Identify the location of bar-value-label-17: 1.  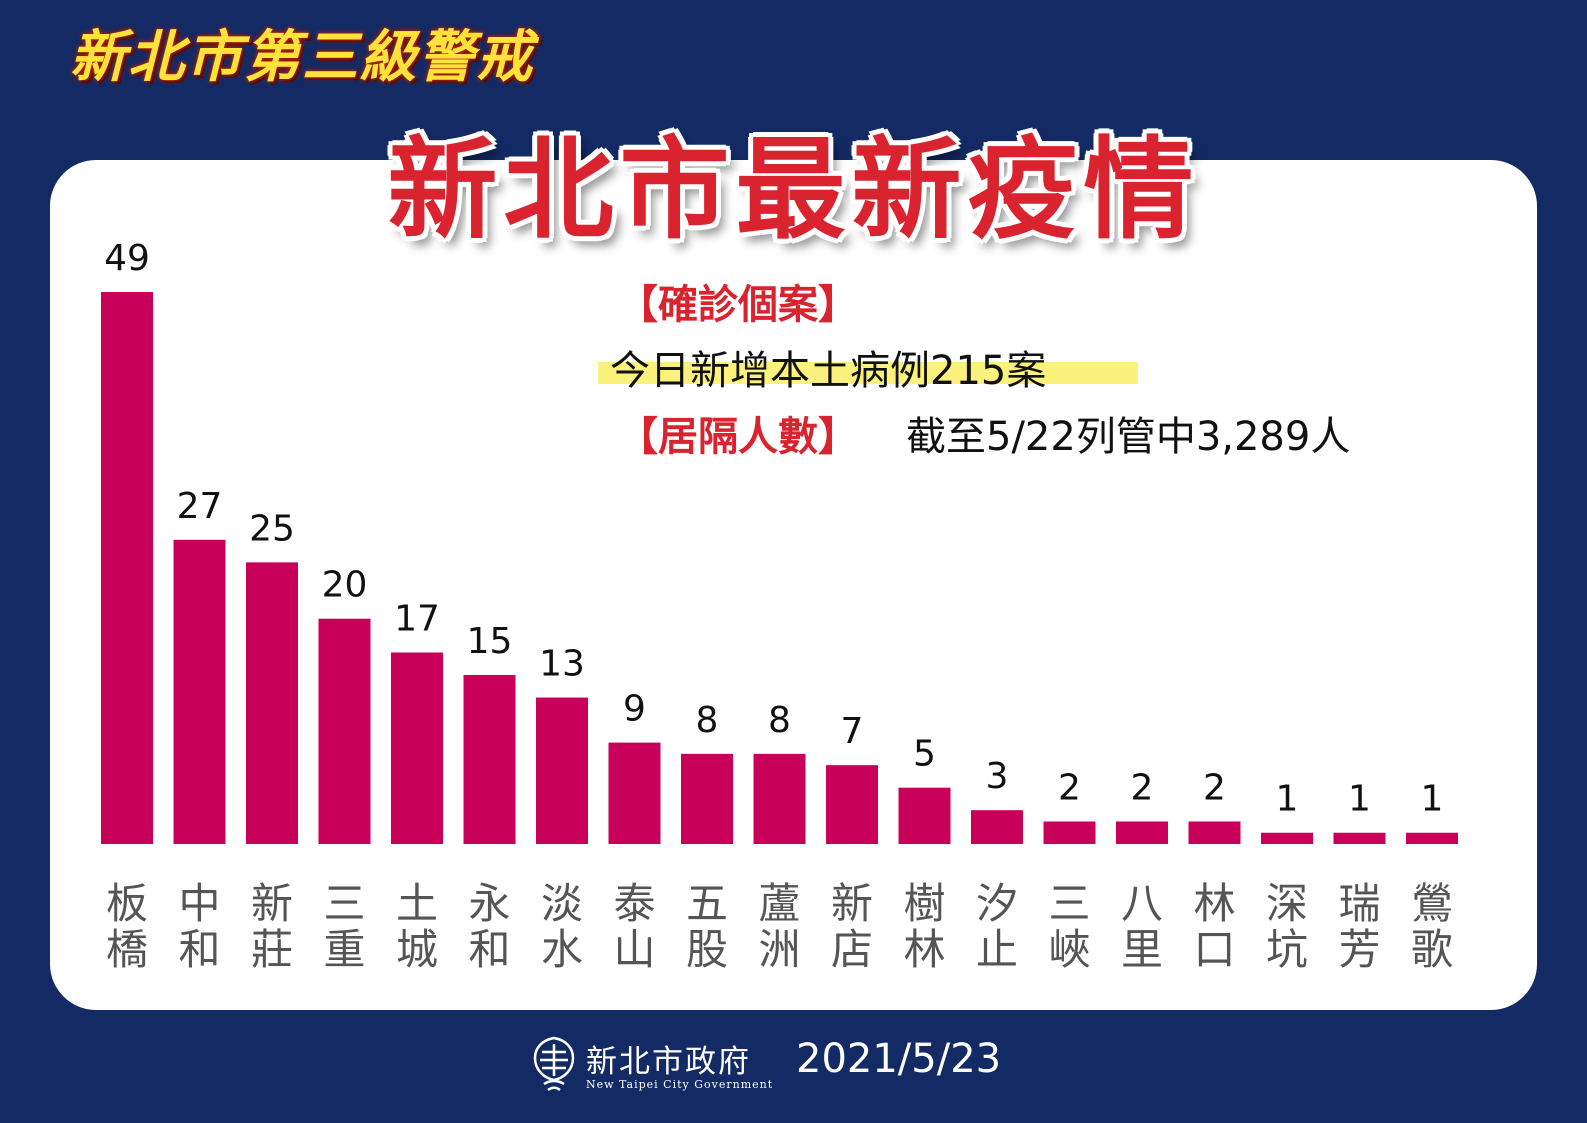
(1359, 799).